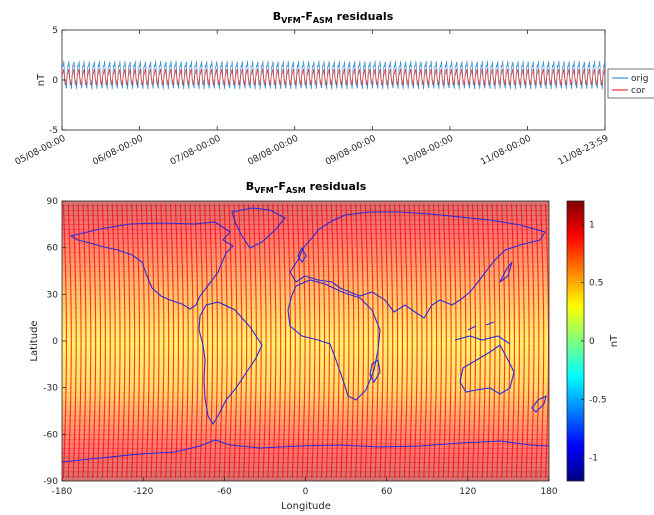 The height and width of the screenshot is (515, 654). I want to click on top-x-tick-label: 07/08-00:00, so click(196, 151).